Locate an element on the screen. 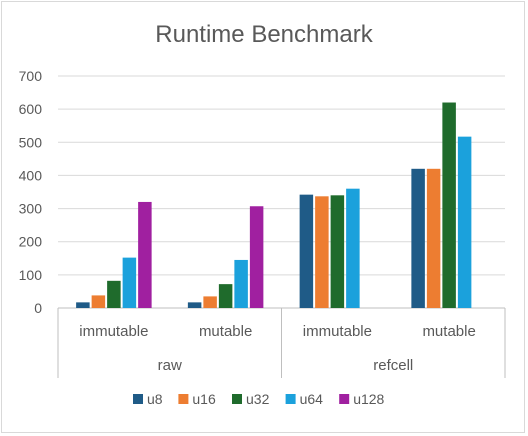 The image size is (528, 436). legend-label-u64: u64 is located at coordinates (312, 399).